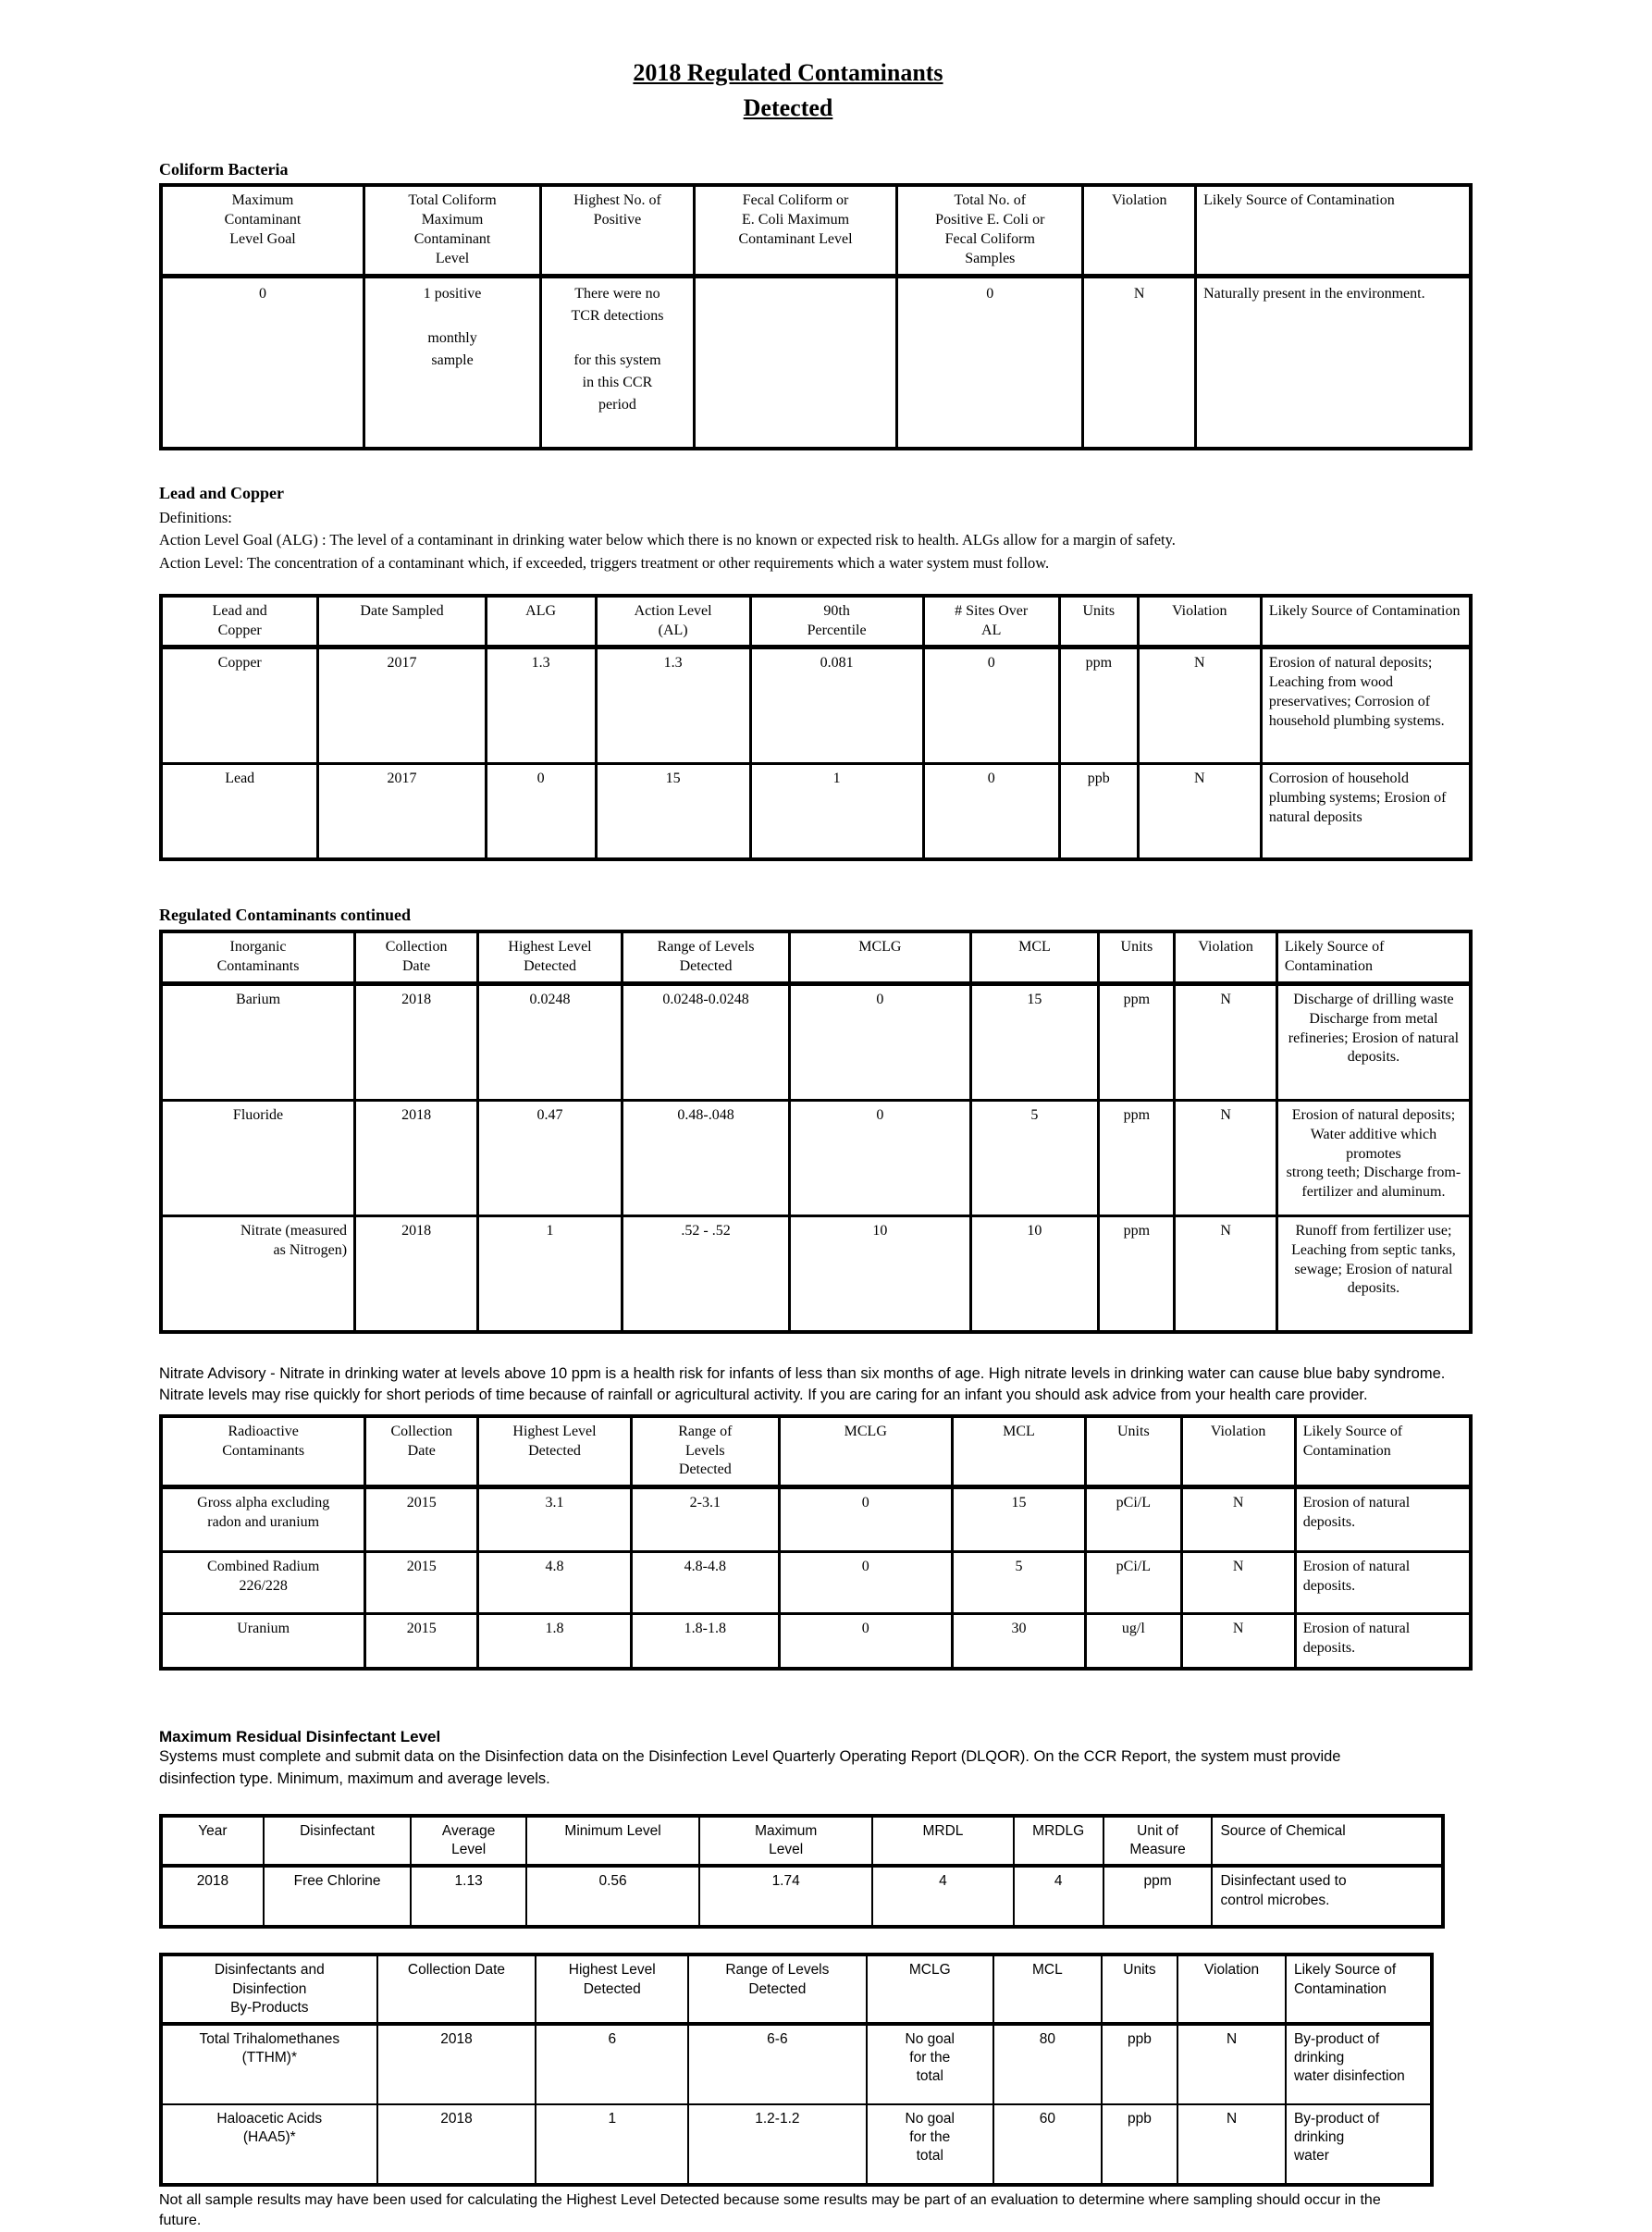 The image size is (1652, 2232). Describe the element at coordinates (1133, 1641) in the screenshot. I see `table-cell: ug/l` at that location.